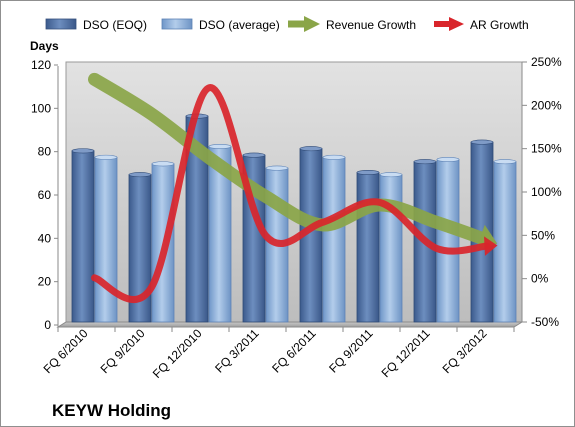 The width and height of the screenshot is (575, 427). I want to click on legend-arrowhead-ar-growth, so click(456, 24).